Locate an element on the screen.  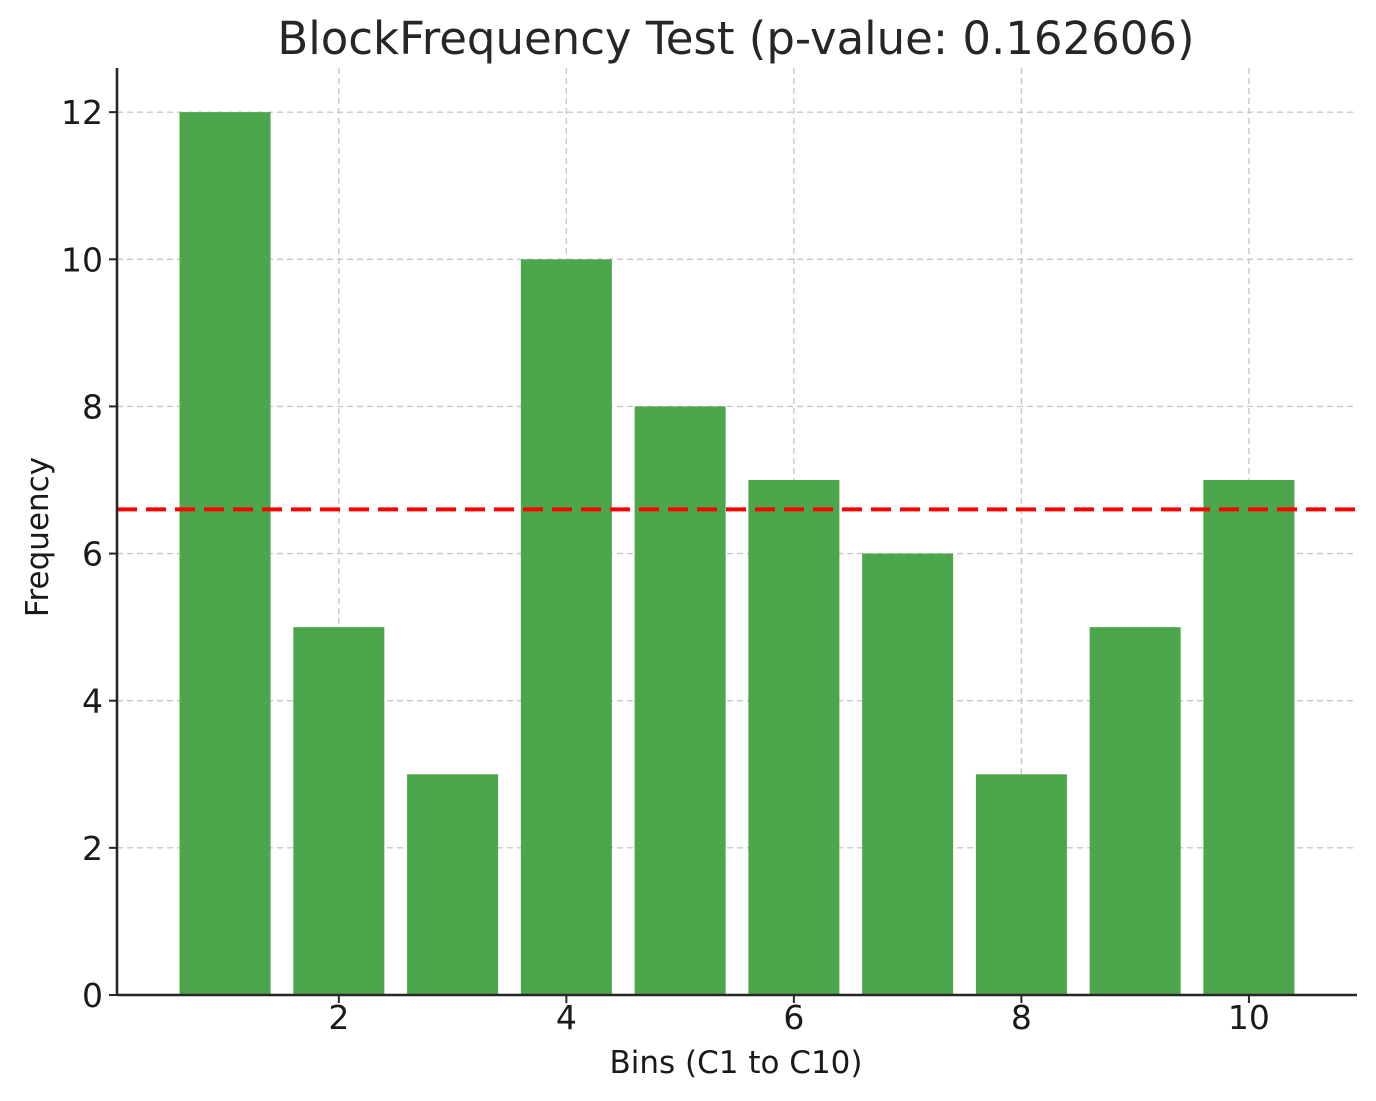
bar-c3 is located at coordinates (453, 884).